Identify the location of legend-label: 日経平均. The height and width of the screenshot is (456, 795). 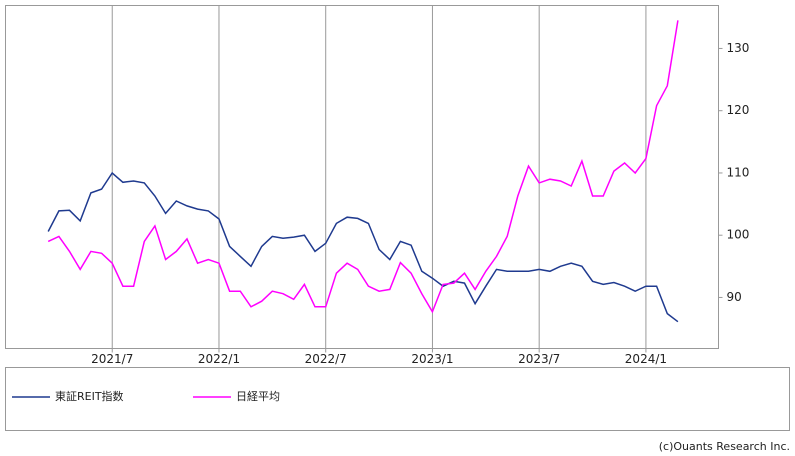
(258, 396).